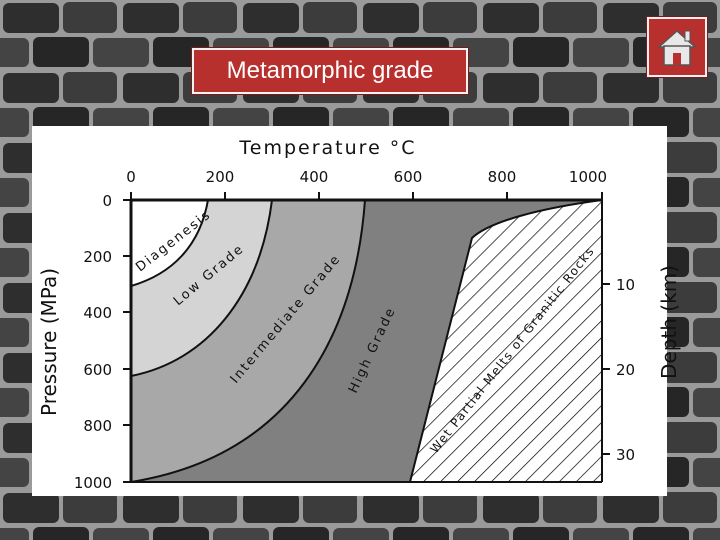 Image resolution: width=720 pixels, height=540 pixels. What do you see at coordinates (408, 177) in the screenshot?
I see `top-tick-label: 600` at bounding box center [408, 177].